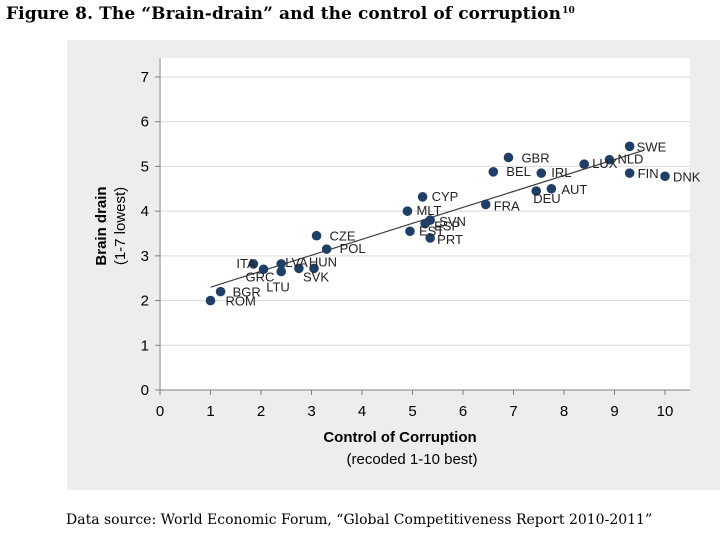  Describe the element at coordinates (145, 256) in the screenshot. I see `y-tick-label-3: 3` at that location.